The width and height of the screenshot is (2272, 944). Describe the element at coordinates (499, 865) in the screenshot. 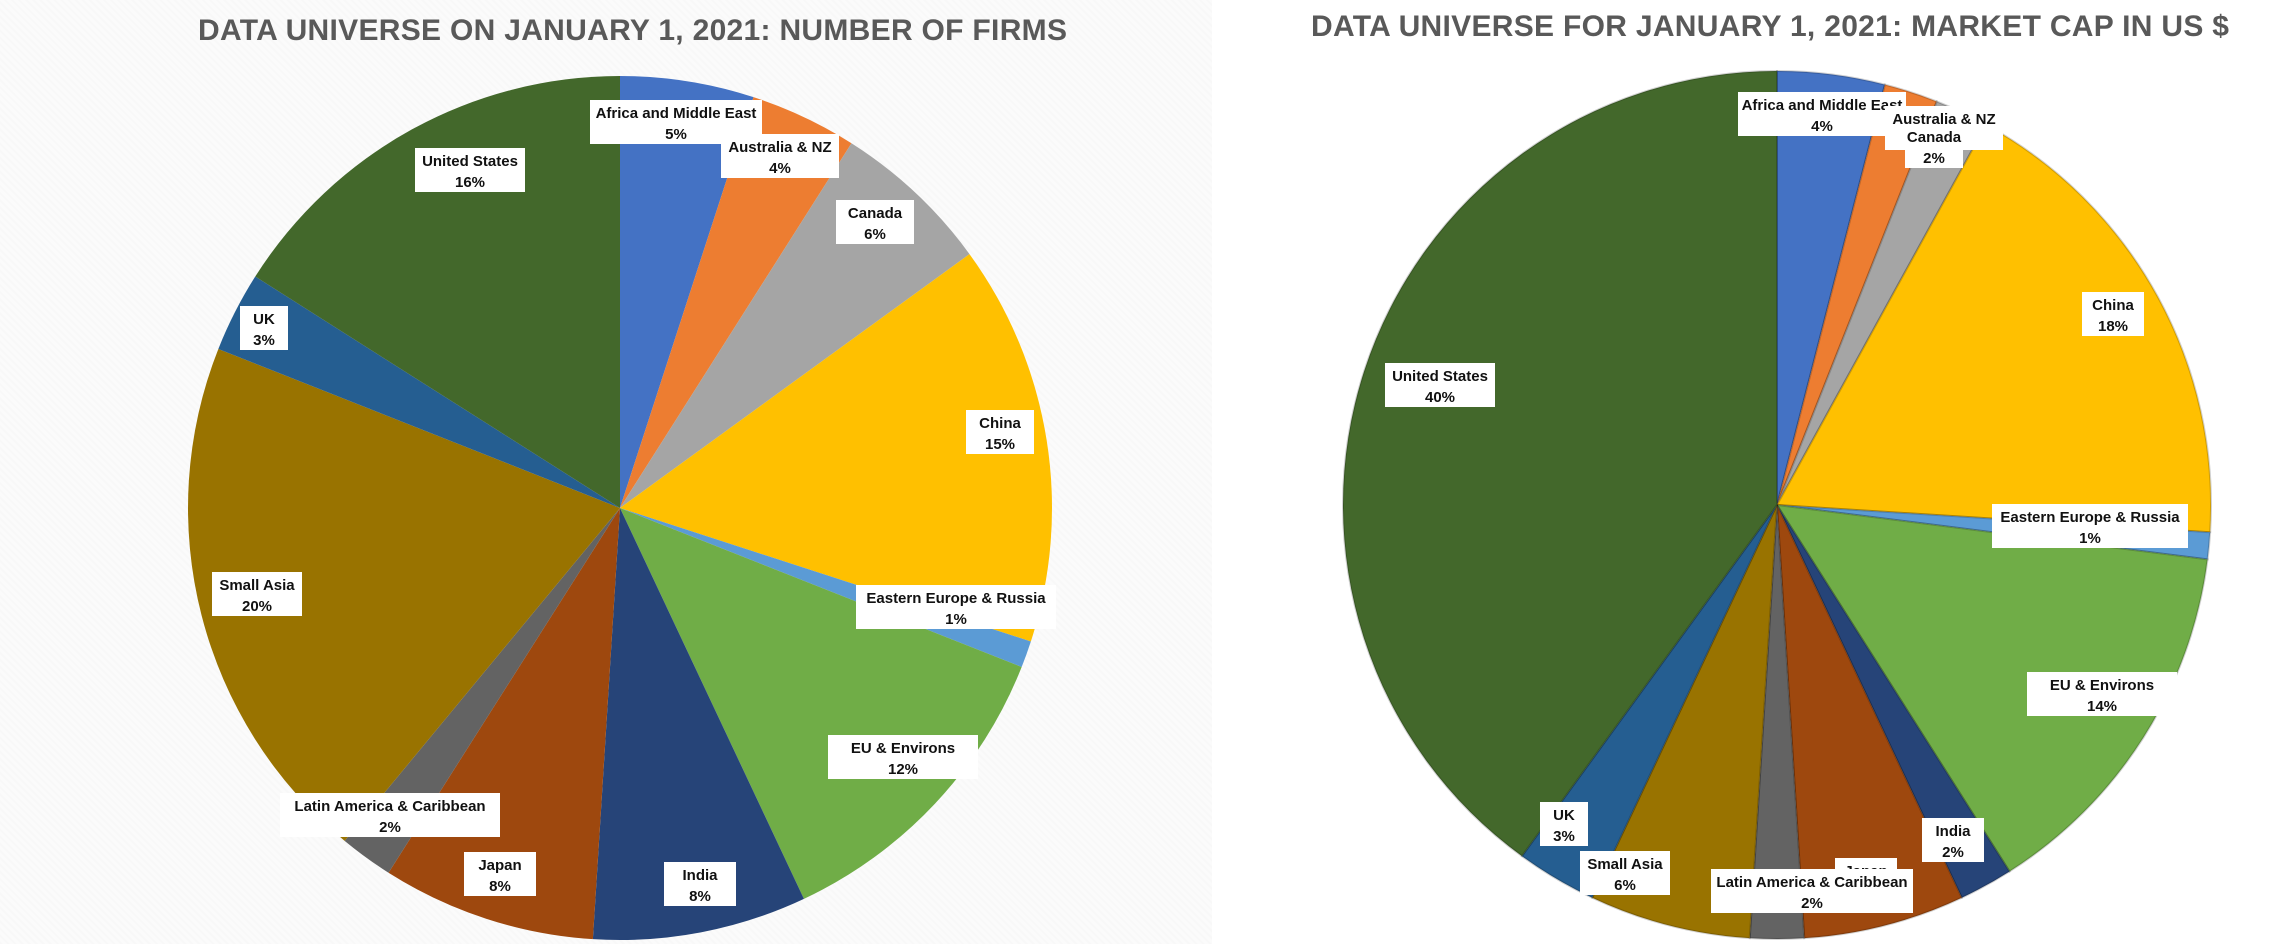

I see `slice-name-label: Japan` at that location.